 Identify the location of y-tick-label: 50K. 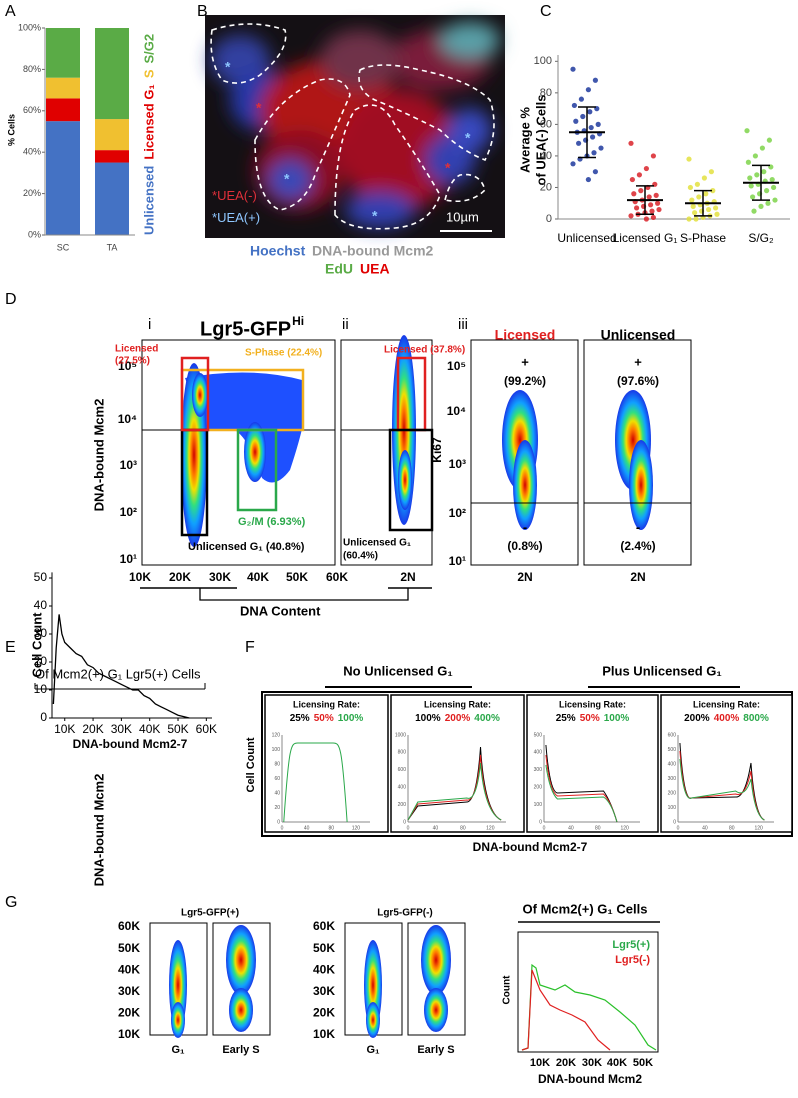
(129, 948).